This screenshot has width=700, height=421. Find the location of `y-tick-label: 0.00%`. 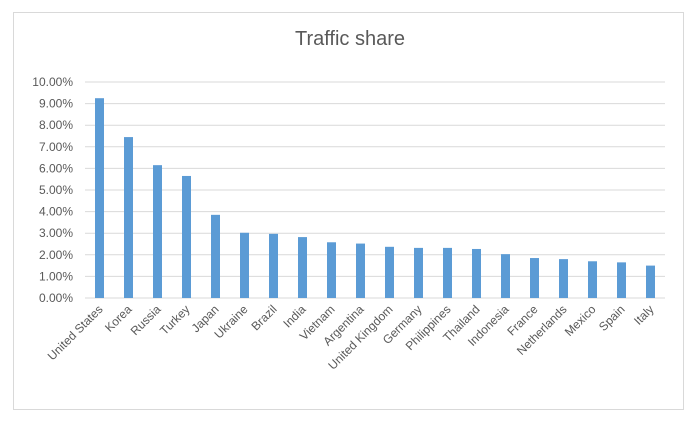

y-tick-label: 0.00% is located at coordinates (56, 298).